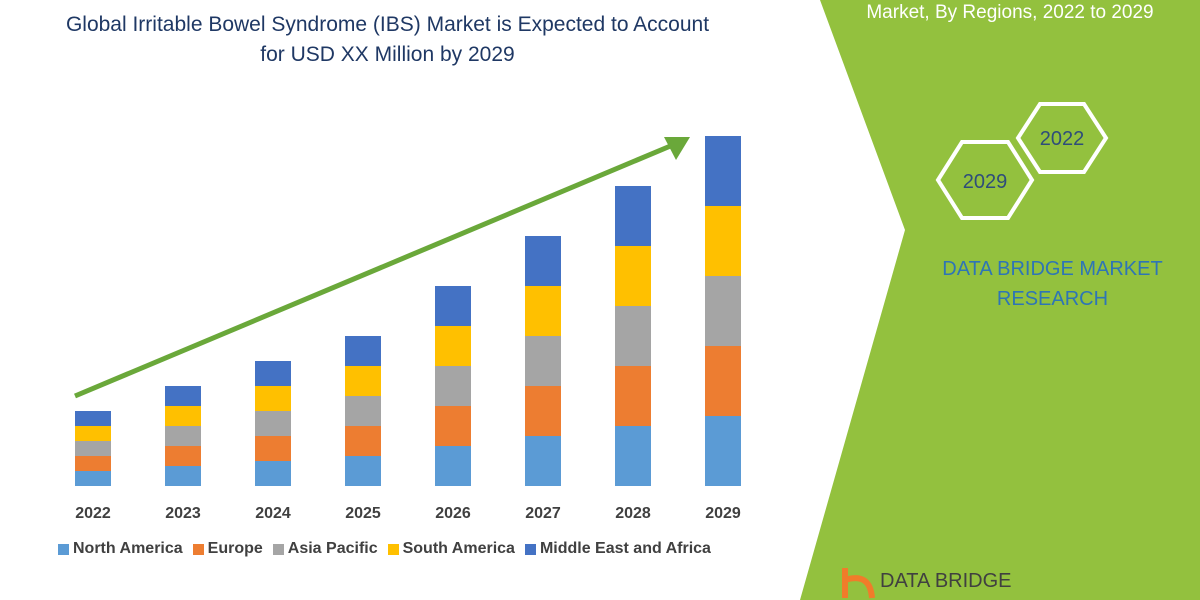 The height and width of the screenshot is (600, 1200). What do you see at coordinates (677, 148) in the screenshot?
I see `arrow-head` at bounding box center [677, 148].